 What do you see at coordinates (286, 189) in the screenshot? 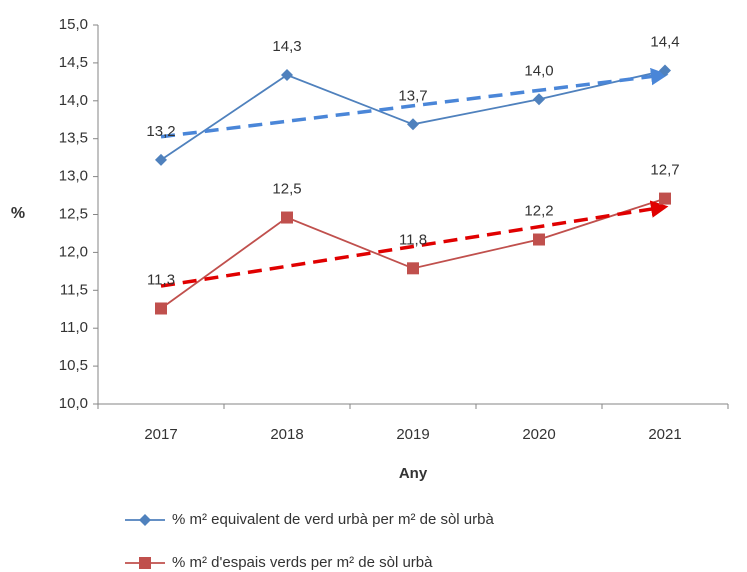
I see `data-label: 12,5` at bounding box center [286, 189].